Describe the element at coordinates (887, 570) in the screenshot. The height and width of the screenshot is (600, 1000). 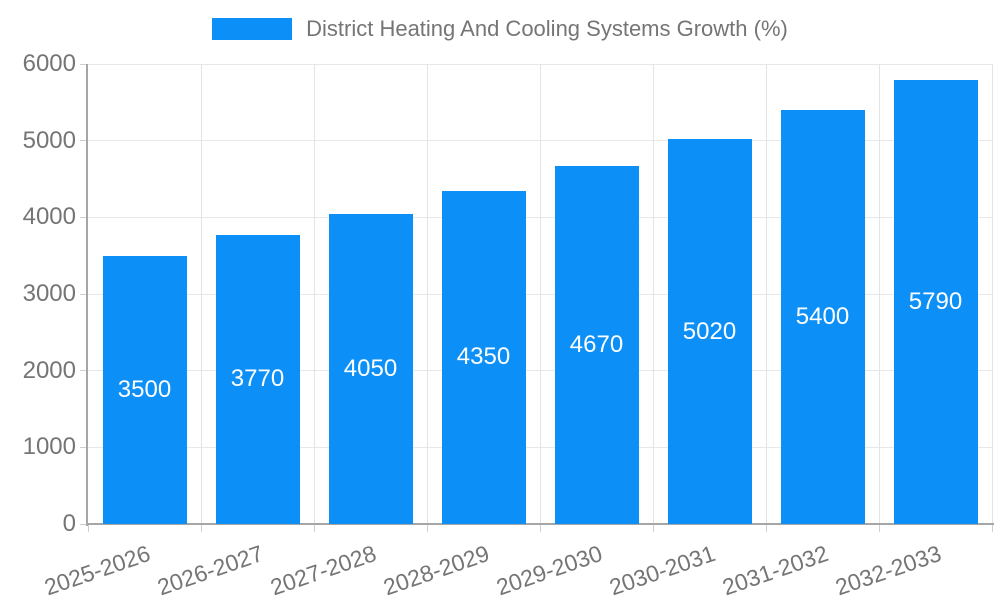
I see `x-axis-tick-label: 2032-2033` at that location.